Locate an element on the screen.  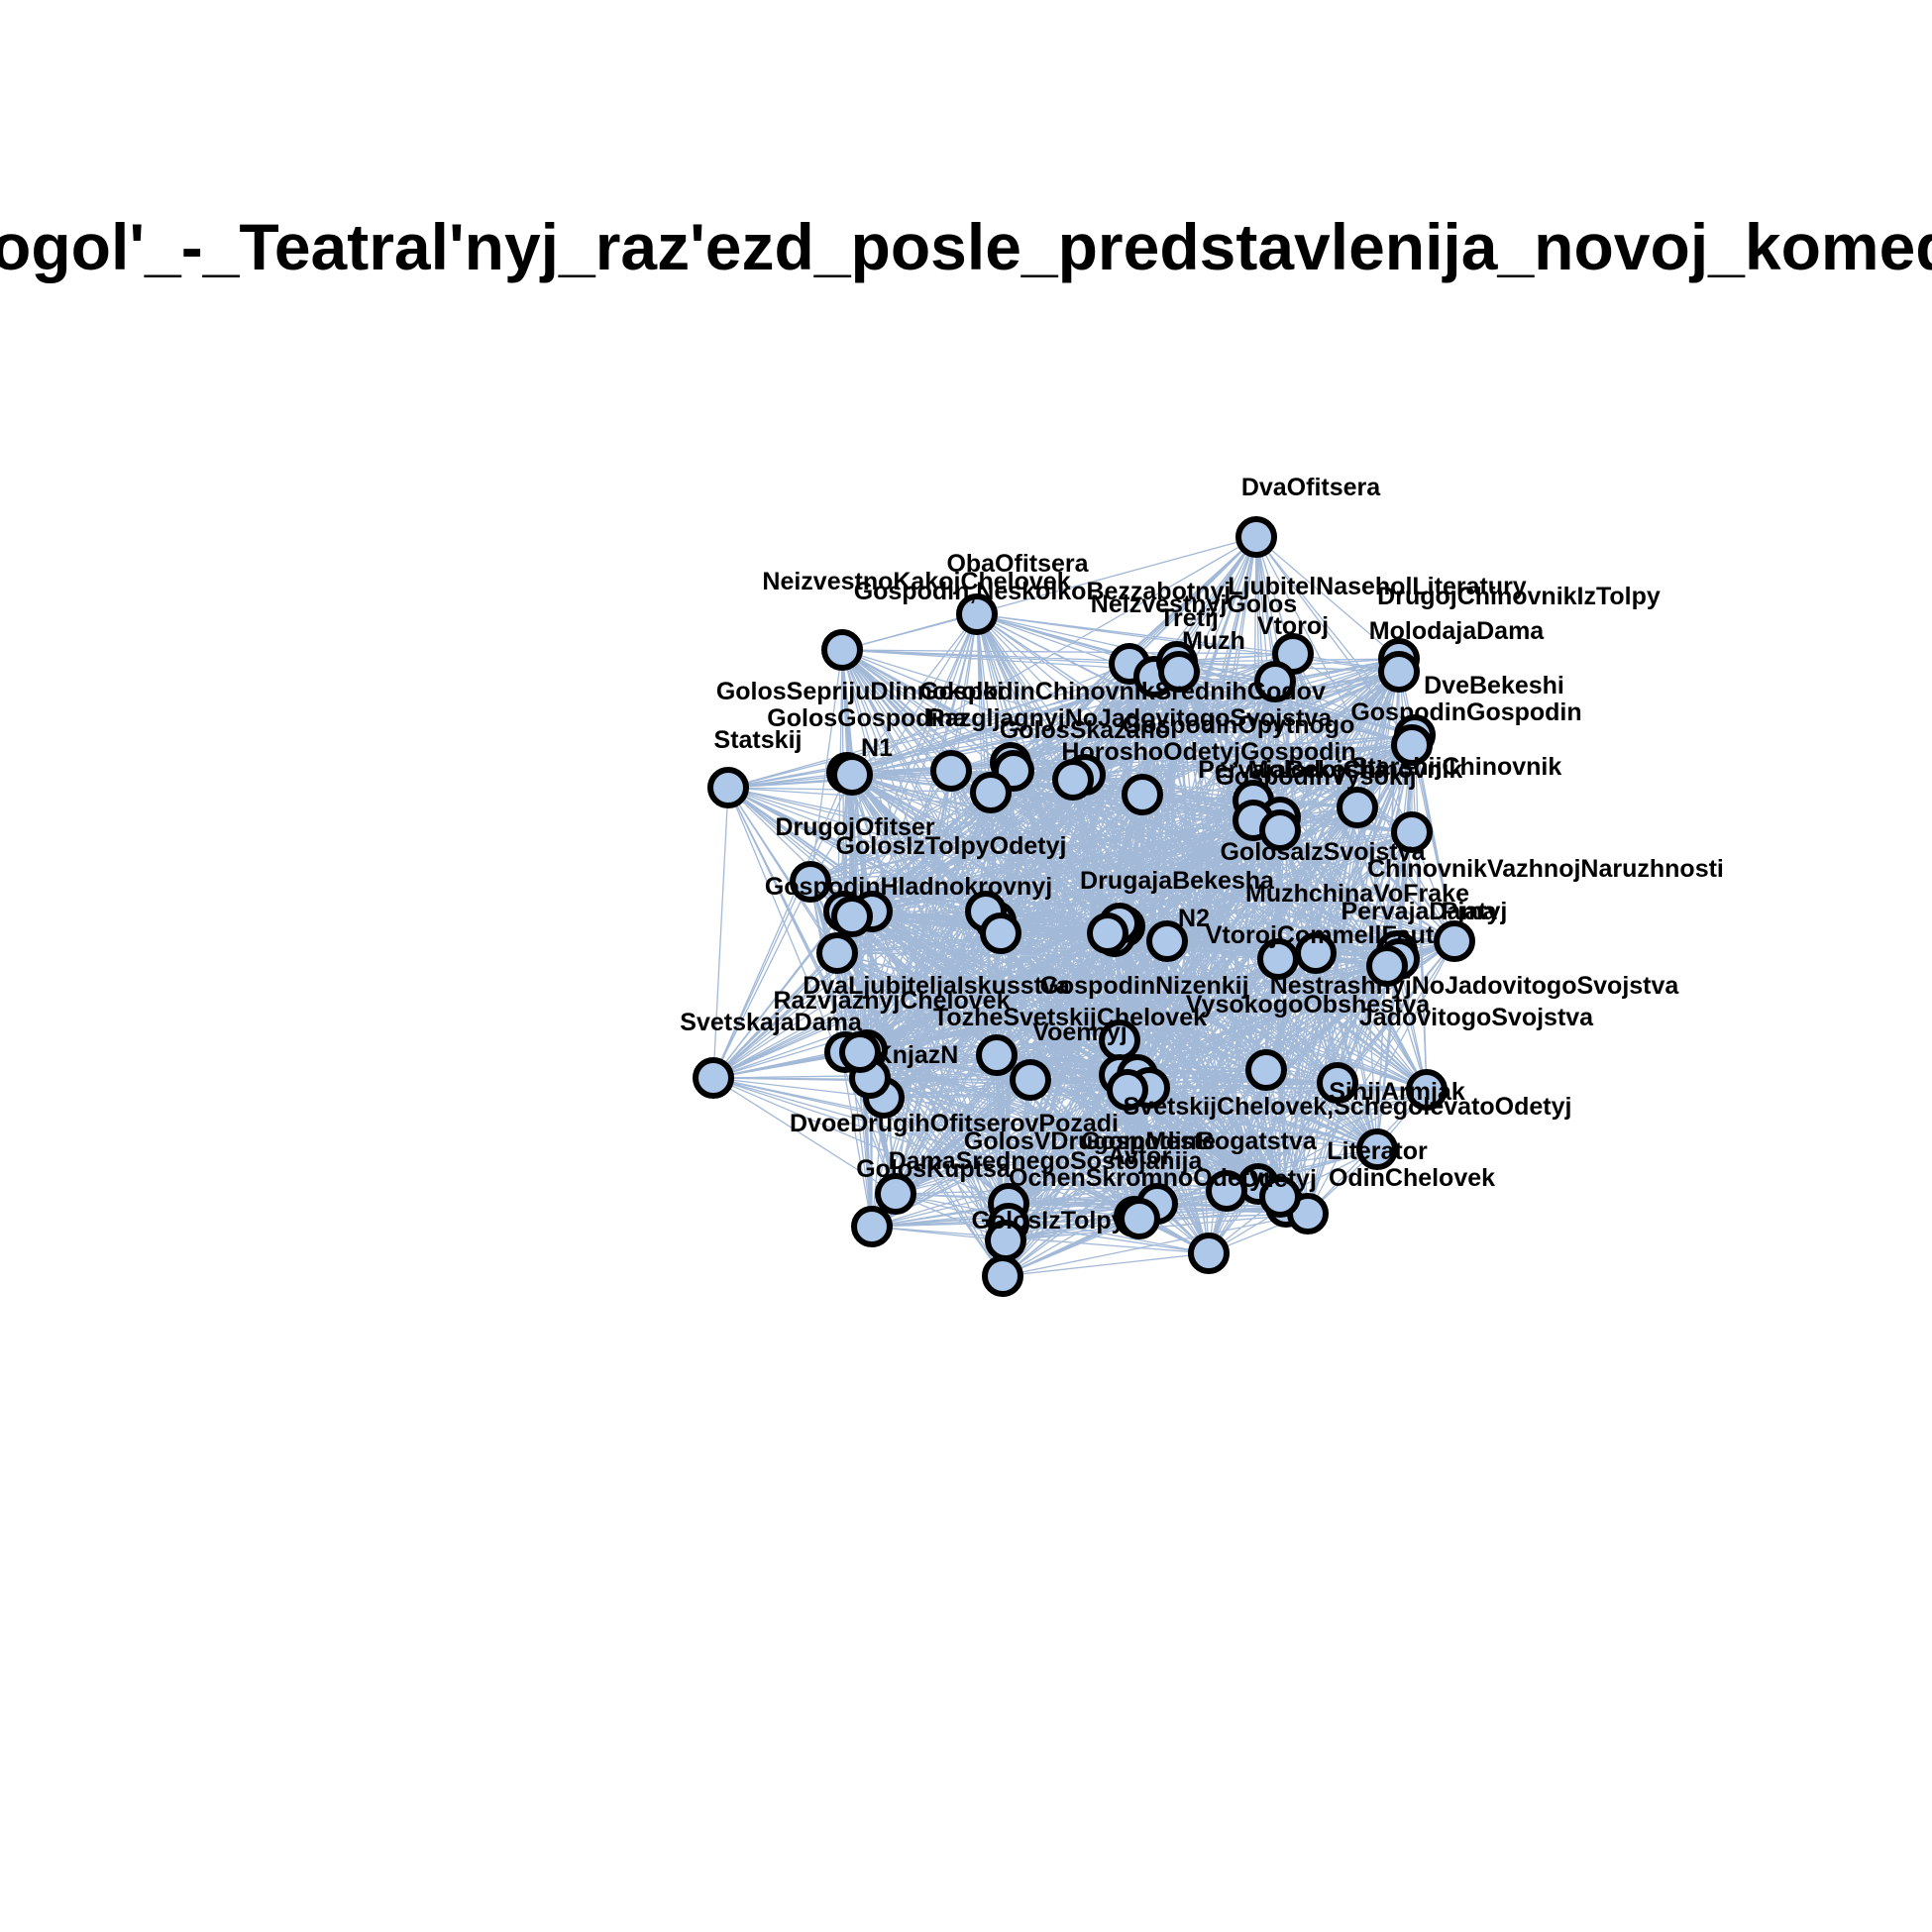
node-label-GolosIzTolpy: GolosIzTolpy is located at coordinates (1048, 1220).